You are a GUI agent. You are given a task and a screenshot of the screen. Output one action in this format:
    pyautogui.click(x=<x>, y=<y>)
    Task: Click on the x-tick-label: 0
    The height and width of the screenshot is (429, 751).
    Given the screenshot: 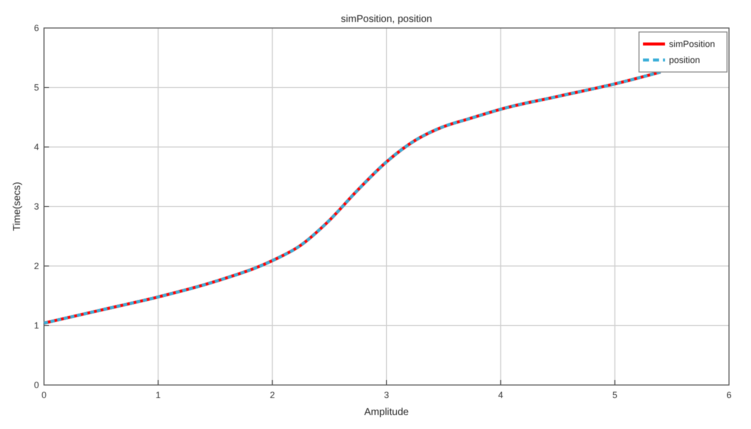 What is the action you would take?
    pyautogui.click(x=44, y=395)
    